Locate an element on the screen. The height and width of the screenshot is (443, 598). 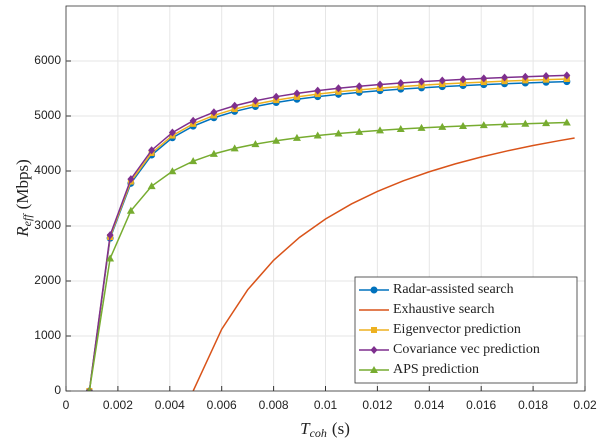
x-tick-label: 0.02 is located at coordinates (585, 405).